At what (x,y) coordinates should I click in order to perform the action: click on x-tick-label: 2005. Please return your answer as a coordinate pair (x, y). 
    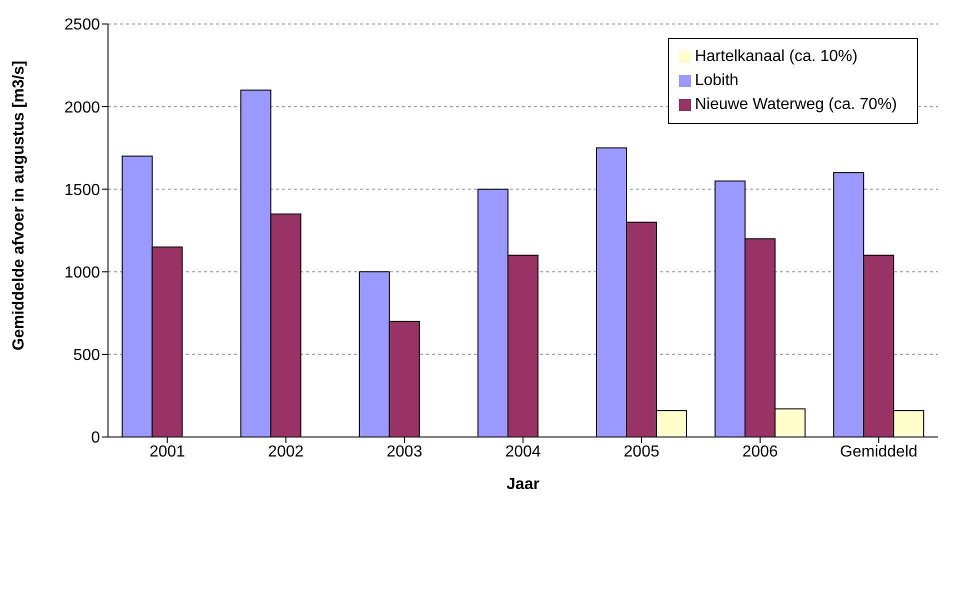
    Looking at the image, I should click on (642, 451).